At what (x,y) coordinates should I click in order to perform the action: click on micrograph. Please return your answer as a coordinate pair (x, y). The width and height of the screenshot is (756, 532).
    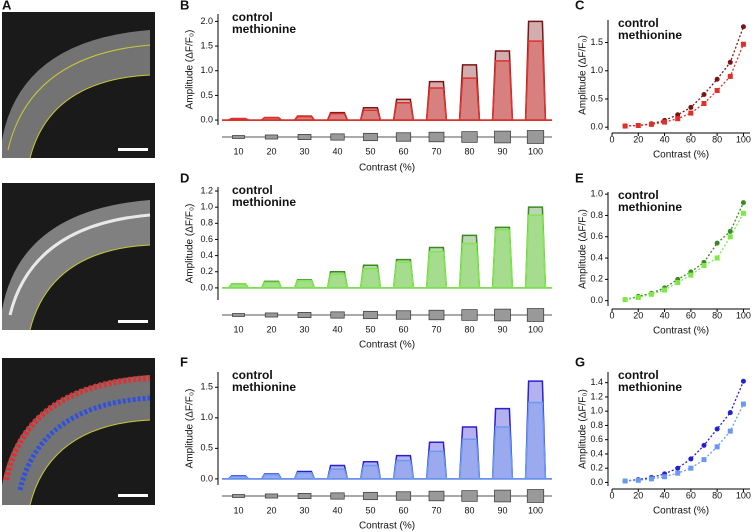
    Looking at the image, I should click on (78, 85).